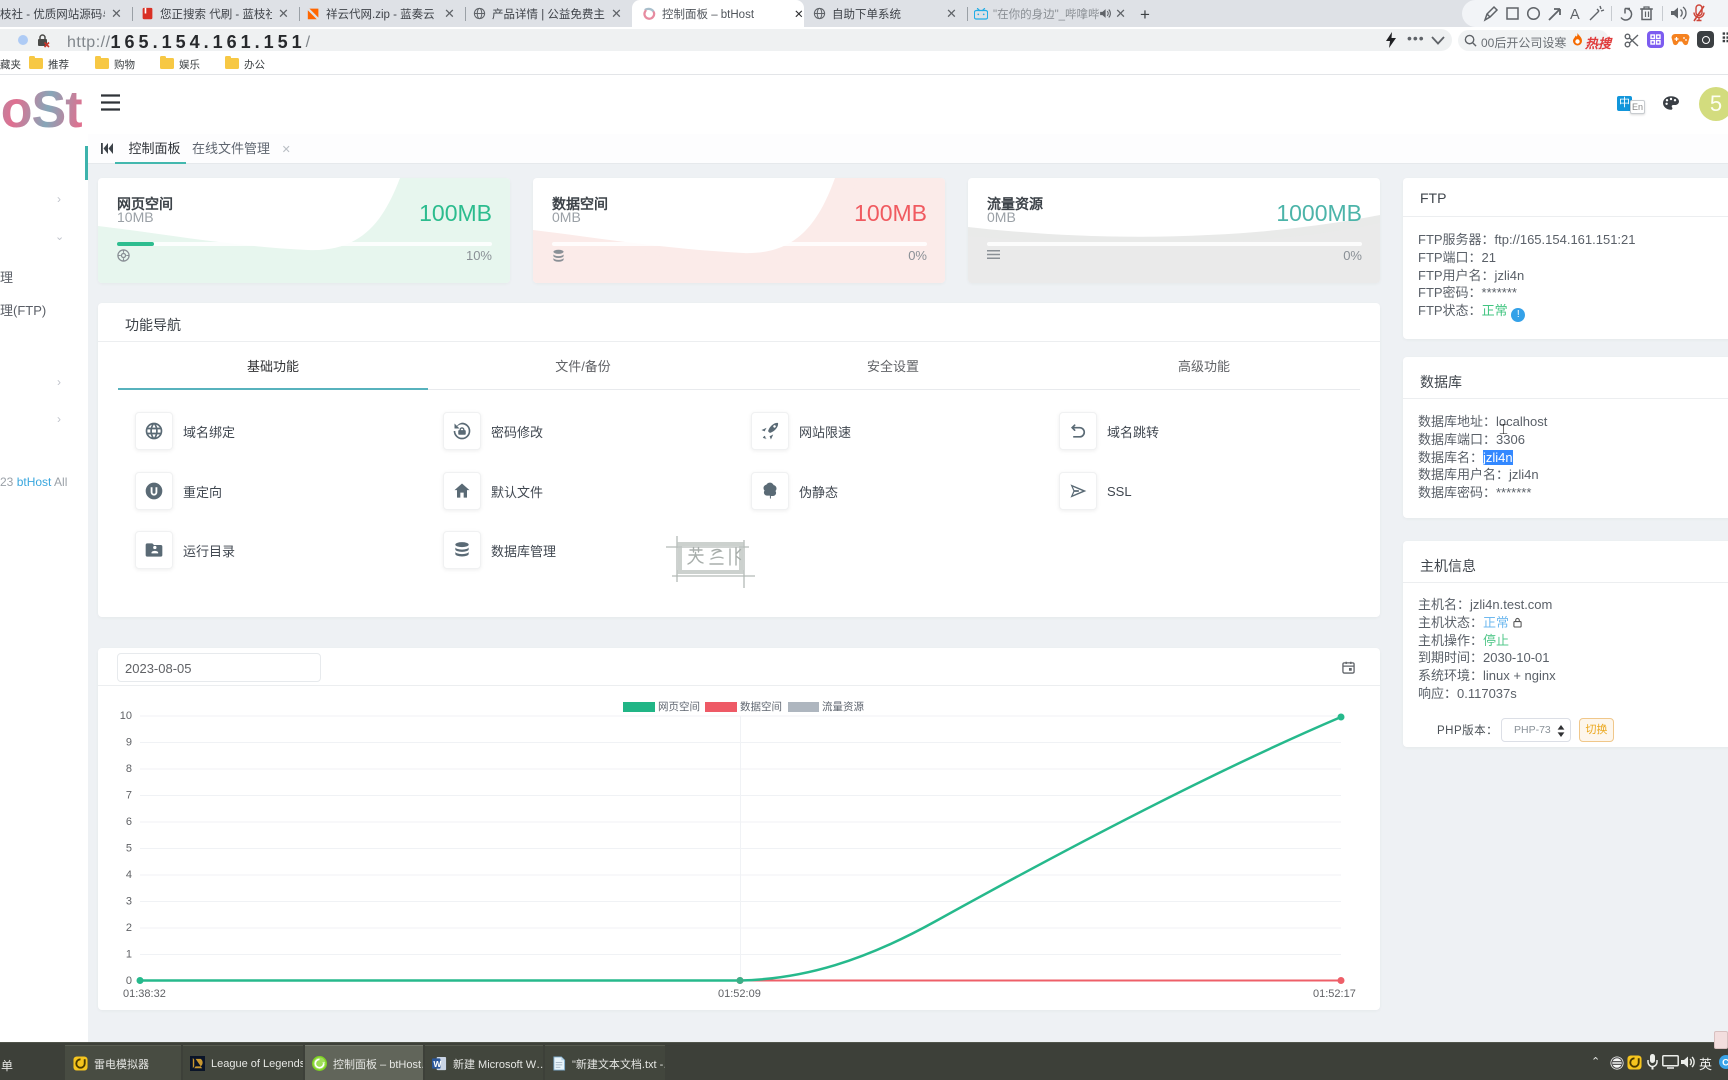  I want to click on svg-text: 9, so click(129, 743).